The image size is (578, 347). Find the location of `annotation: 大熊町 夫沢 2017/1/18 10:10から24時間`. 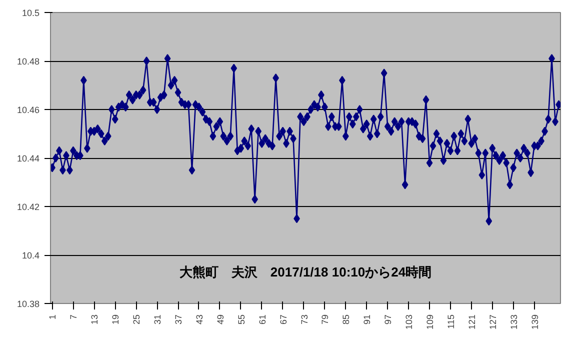

annotation: 大熊町 夫沢 2017/1/18 10:10から24時間 is located at coordinates (305, 272).